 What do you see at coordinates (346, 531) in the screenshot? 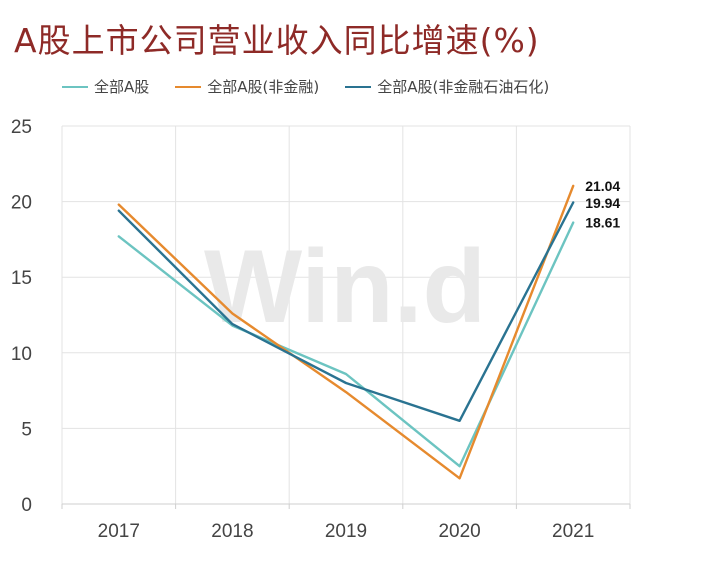
I see `x-tick-label: 2019` at bounding box center [346, 531].